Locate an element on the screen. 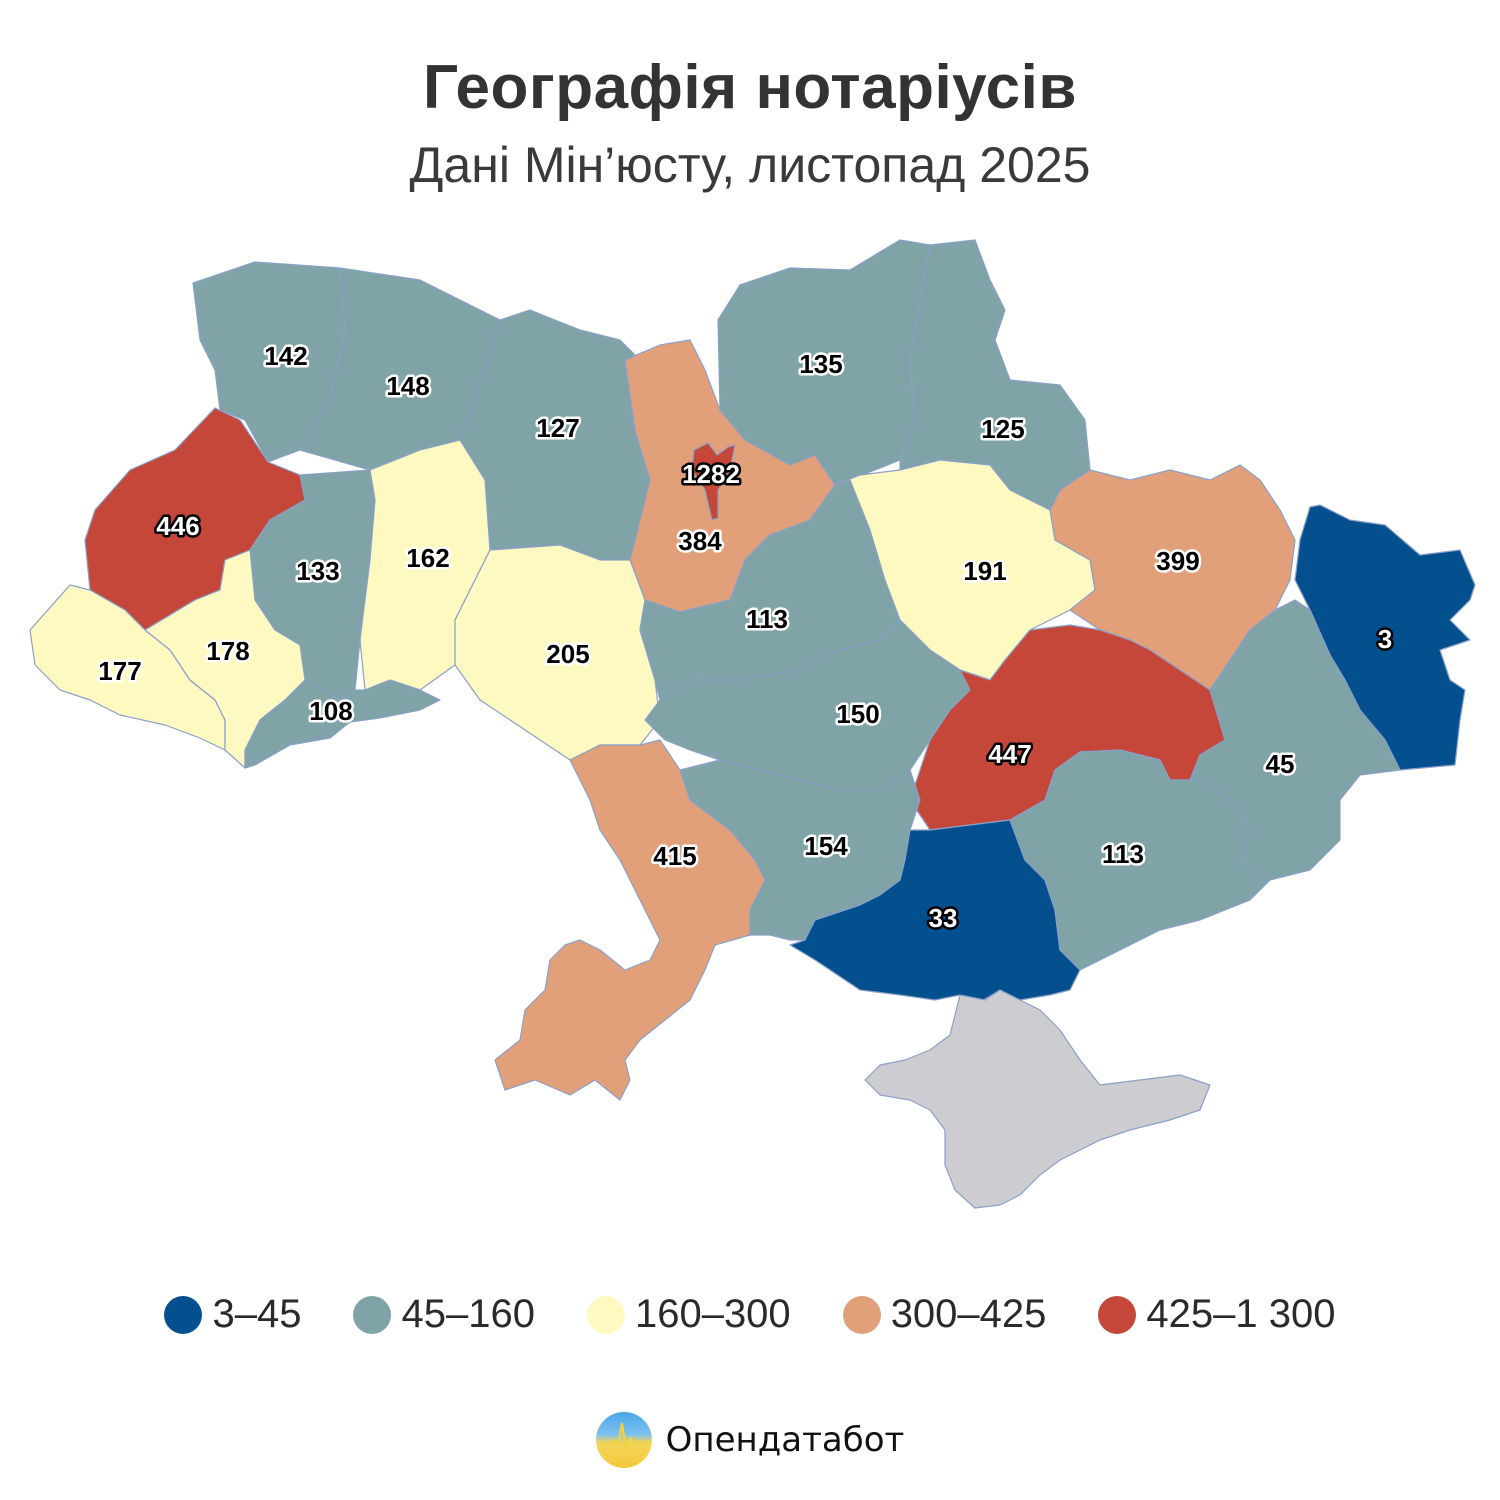 This screenshot has width=1500, height=1500. legend-label: 425–1 300 is located at coordinates (1241, 1314).